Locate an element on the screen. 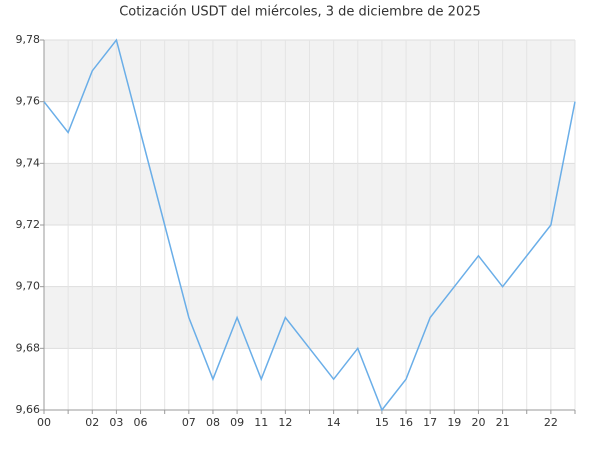 The width and height of the screenshot is (600, 454). x-tick-label: 06 is located at coordinates (141, 422).